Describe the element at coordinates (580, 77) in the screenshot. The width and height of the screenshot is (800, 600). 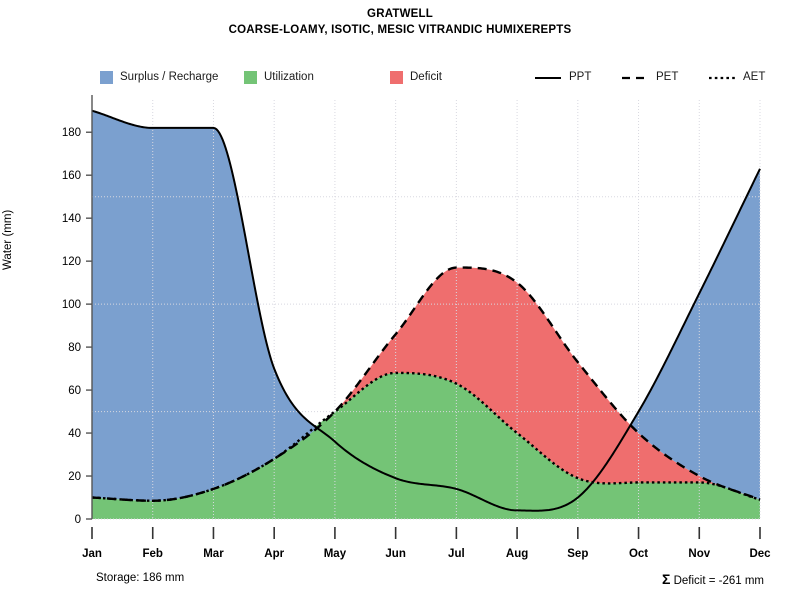
I see `legend-label-ppt: PPT` at that location.